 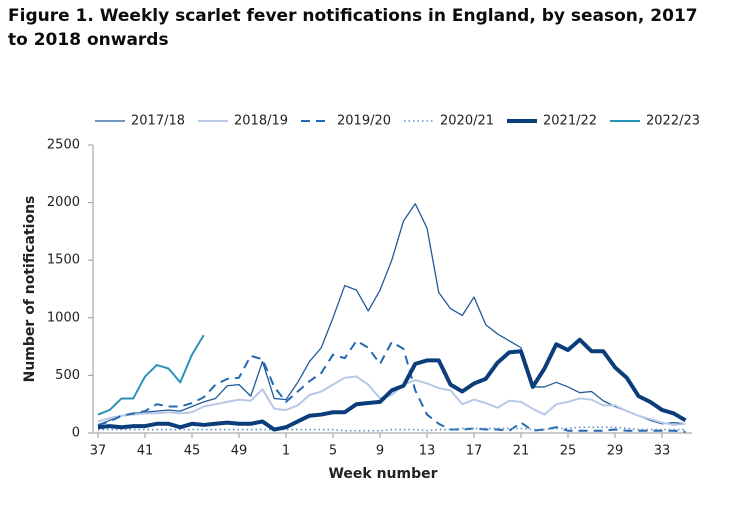 I want to click on x-axis-label: Week number, so click(x=382, y=474).